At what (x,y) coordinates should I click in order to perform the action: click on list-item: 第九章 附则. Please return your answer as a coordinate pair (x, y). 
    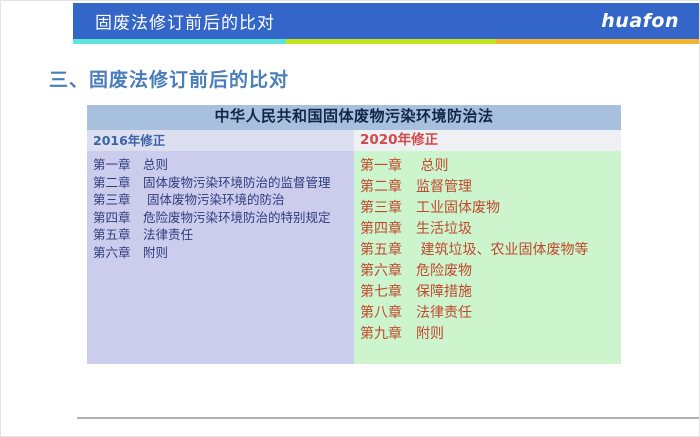
    Looking at the image, I should click on (402, 334).